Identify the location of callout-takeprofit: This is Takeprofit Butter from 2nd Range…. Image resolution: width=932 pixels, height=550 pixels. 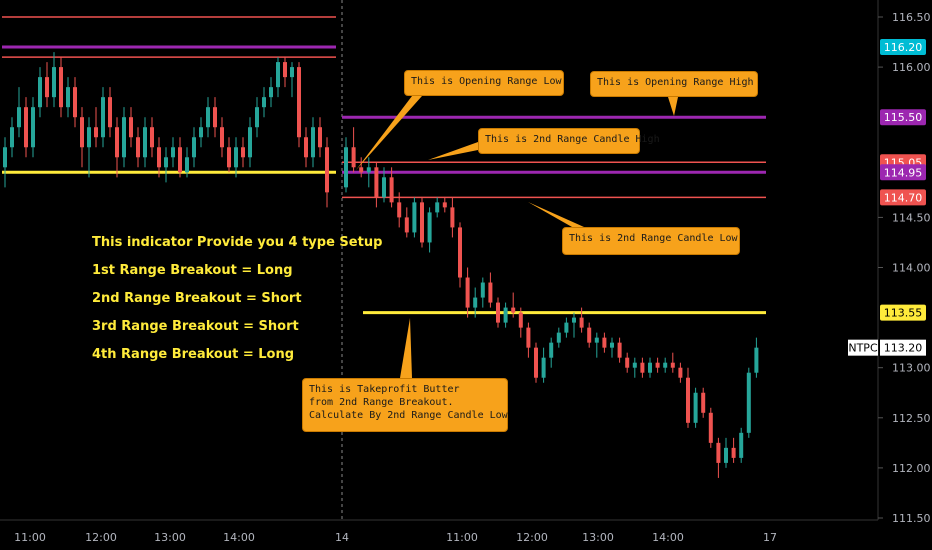
(405, 405).